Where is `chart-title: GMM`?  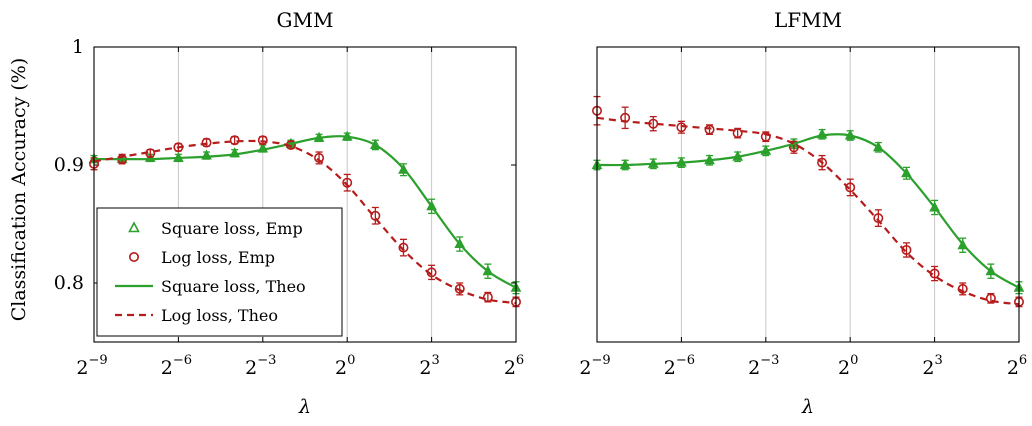 chart-title: GMM is located at coordinates (305, 20).